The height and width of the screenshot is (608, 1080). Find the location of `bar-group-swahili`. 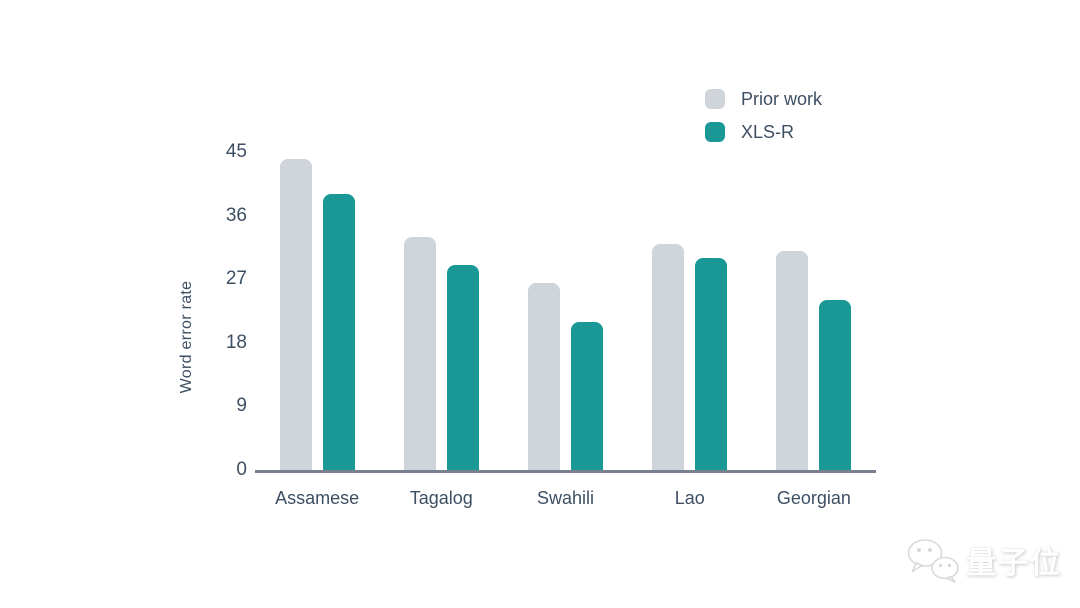

bar-group-swahili is located at coordinates (565, 311).